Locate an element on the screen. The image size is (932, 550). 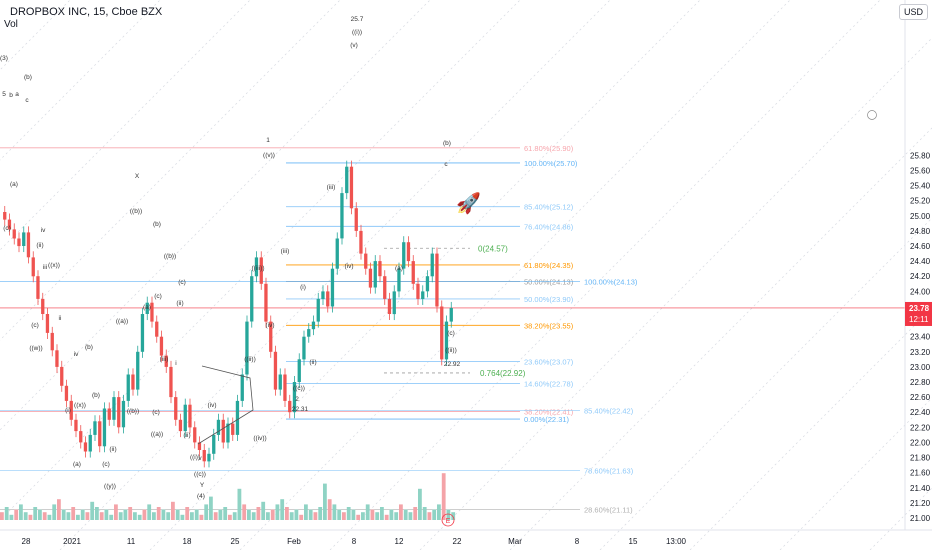
time-tick: 22 is located at coordinates (457, 541).